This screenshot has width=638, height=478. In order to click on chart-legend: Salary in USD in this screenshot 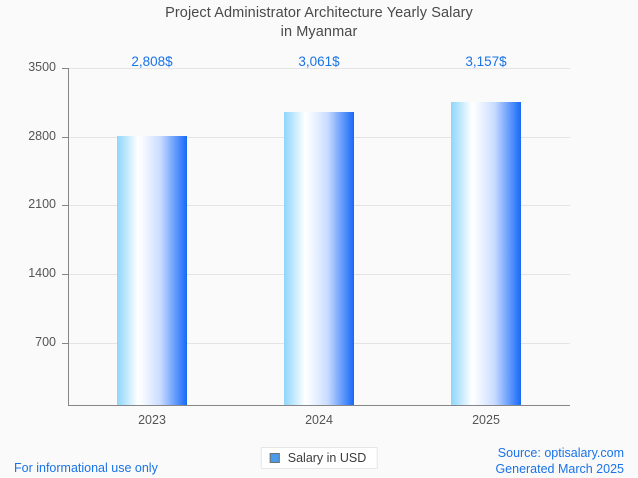, I will do `click(319, 458)`.